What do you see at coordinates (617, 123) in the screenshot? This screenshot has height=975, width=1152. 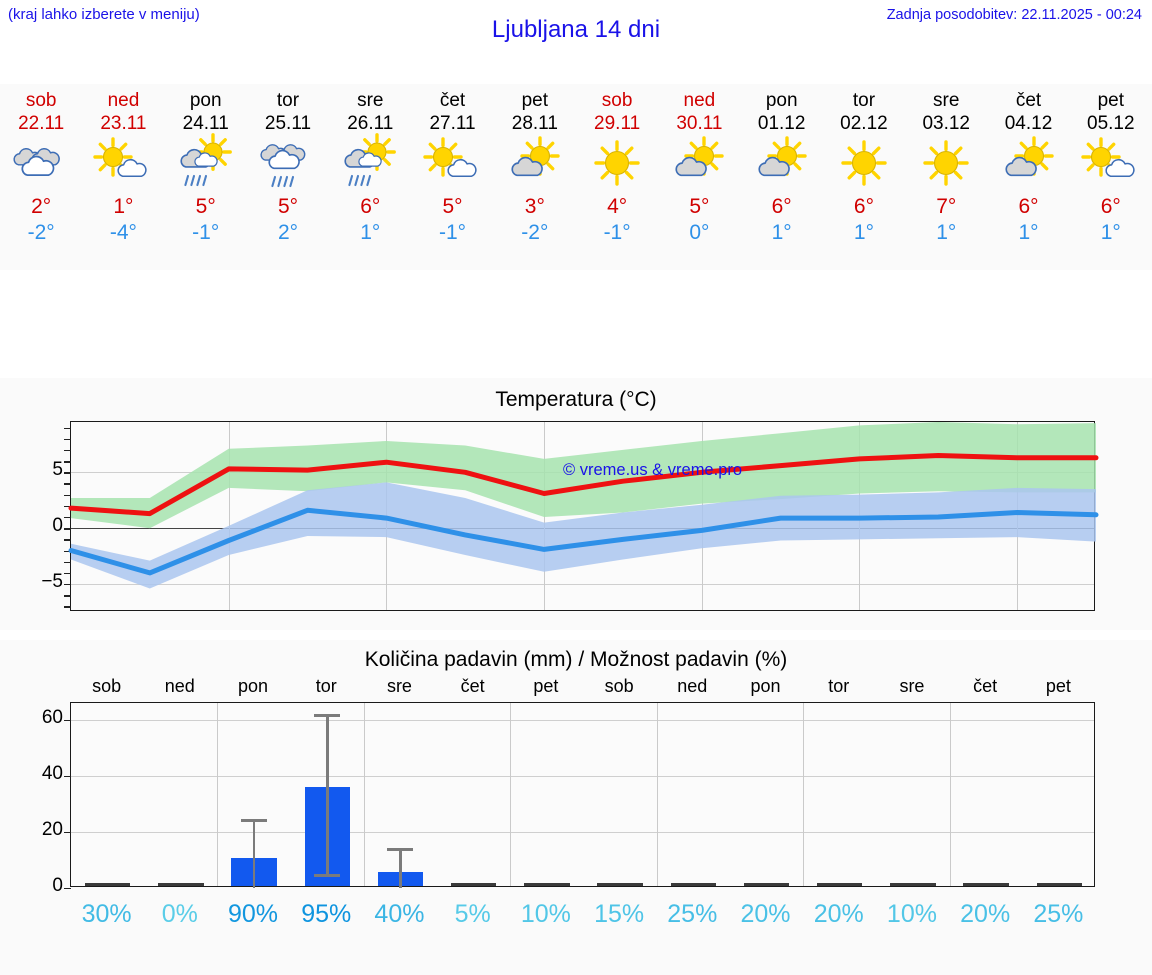 I see `forecast-day-date: 29.11` at bounding box center [617, 123].